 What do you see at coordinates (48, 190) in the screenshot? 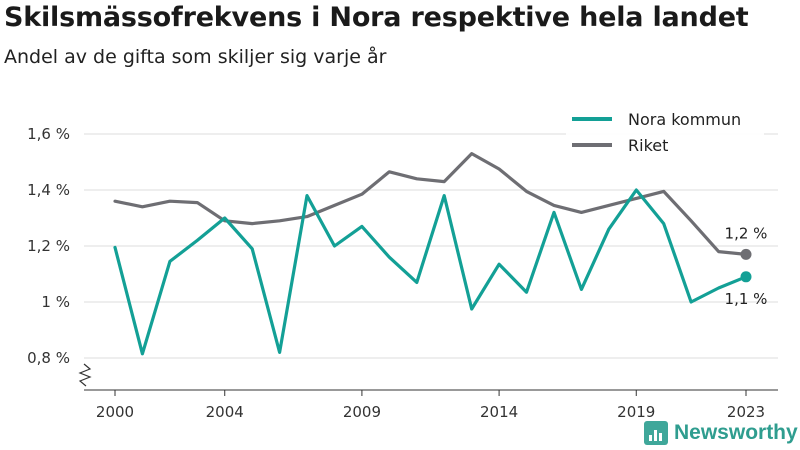
I see `y-tick-label: 1,4 %` at bounding box center [48, 190].